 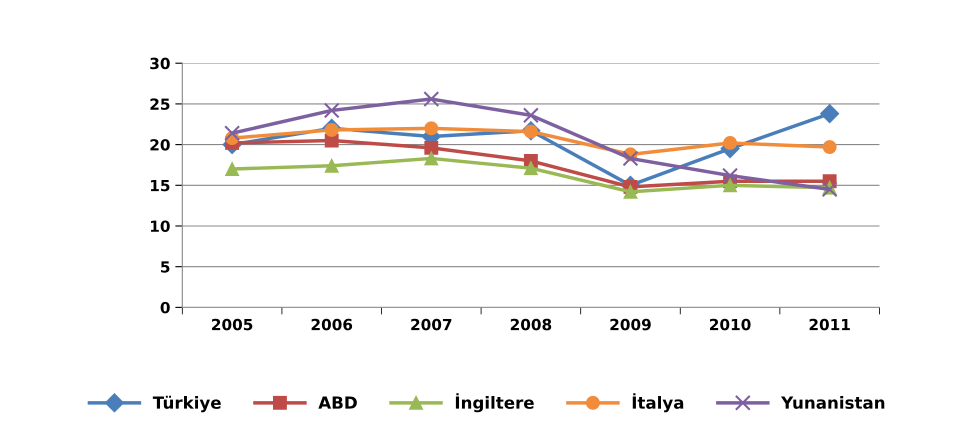 What do you see at coordinates (337, 402) in the screenshot?
I see `legend-label: ABD` at bounding box center [337, 402].